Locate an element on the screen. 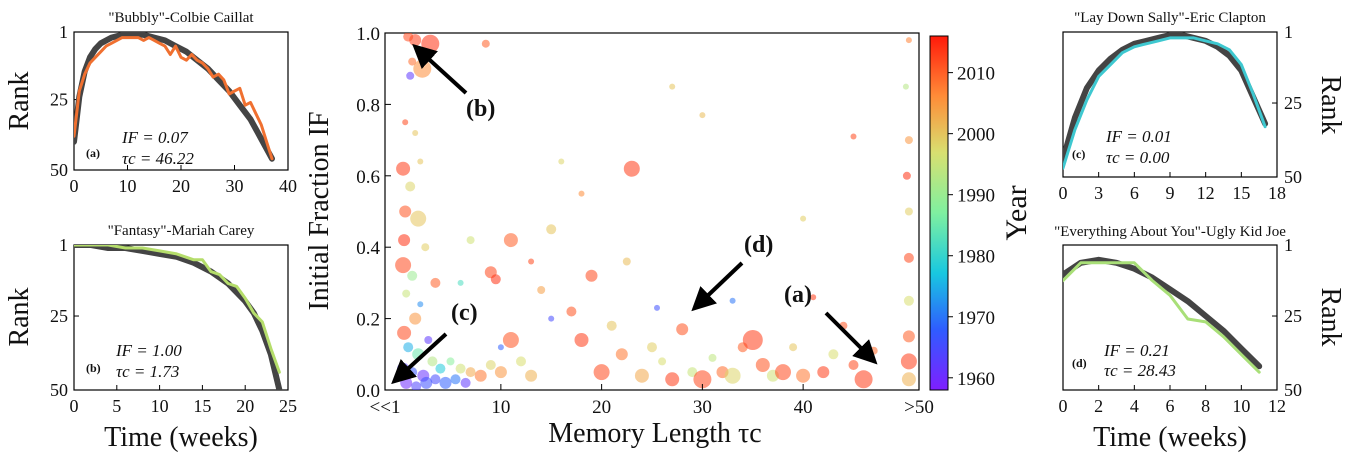 Image resolution: width=1353 pixels, height=458 pixels. x-tick-label: 25 is located at coordinates (288, 406).